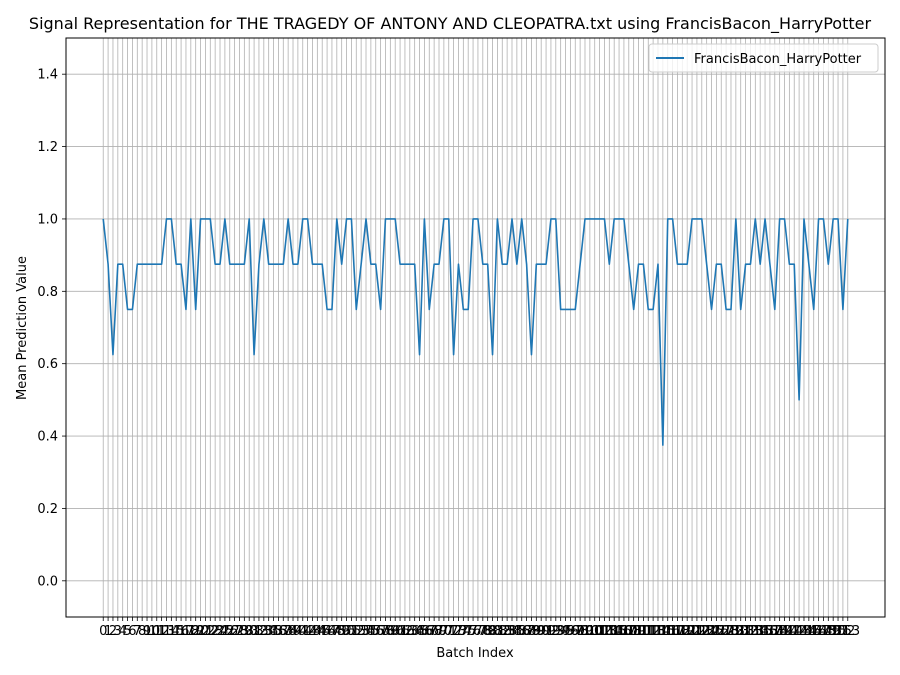  I want to click on x-tick-label: 13, so click(166, 631).